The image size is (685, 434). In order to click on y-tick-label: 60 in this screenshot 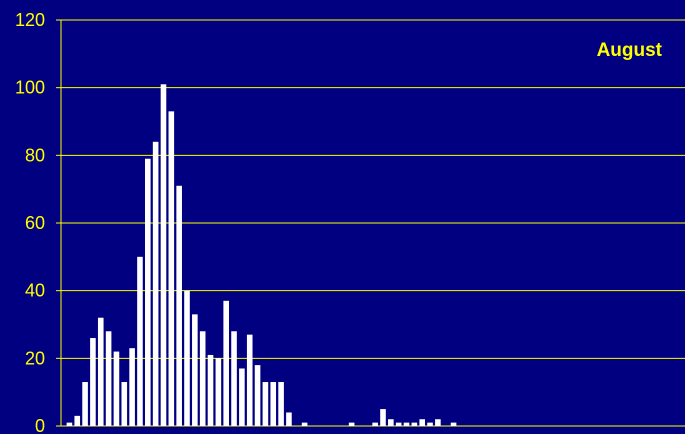, I will do `click(35, 223)`.